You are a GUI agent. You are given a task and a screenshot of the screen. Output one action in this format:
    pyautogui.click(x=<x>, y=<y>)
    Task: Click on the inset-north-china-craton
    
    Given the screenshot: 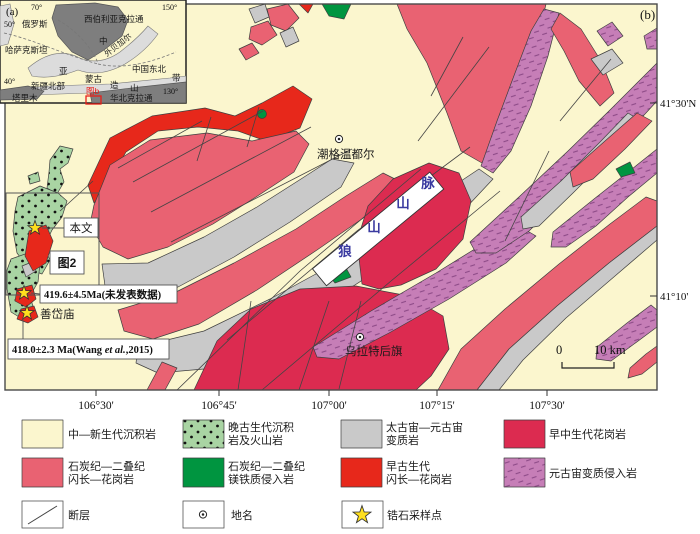 What is the action you would take?
    pyautogui.click(x=137, y=92)
    